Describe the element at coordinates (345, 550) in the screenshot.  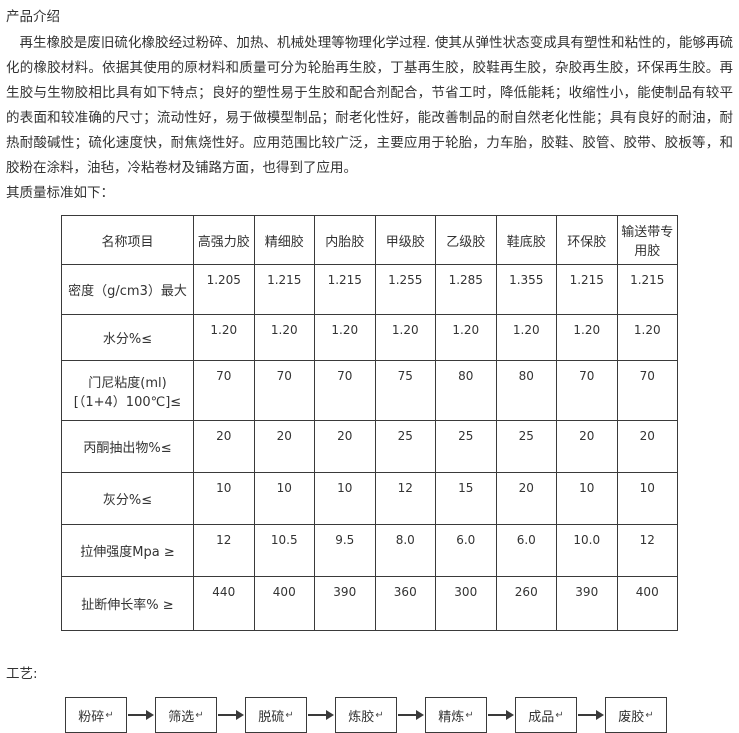
I see `table-cell: 9.5` at that location.